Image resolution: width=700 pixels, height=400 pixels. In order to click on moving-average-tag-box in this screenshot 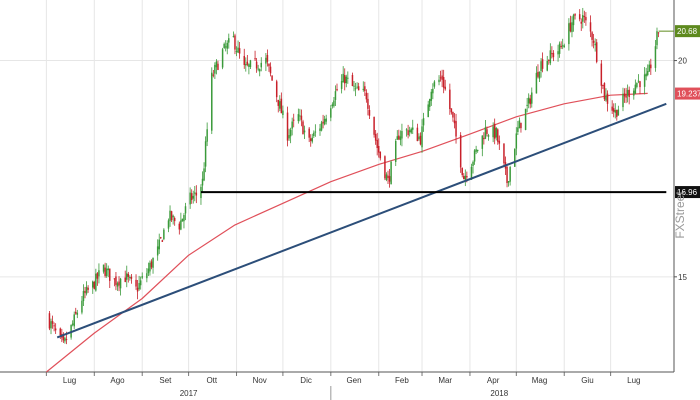, I will do `click(687, 93)`.